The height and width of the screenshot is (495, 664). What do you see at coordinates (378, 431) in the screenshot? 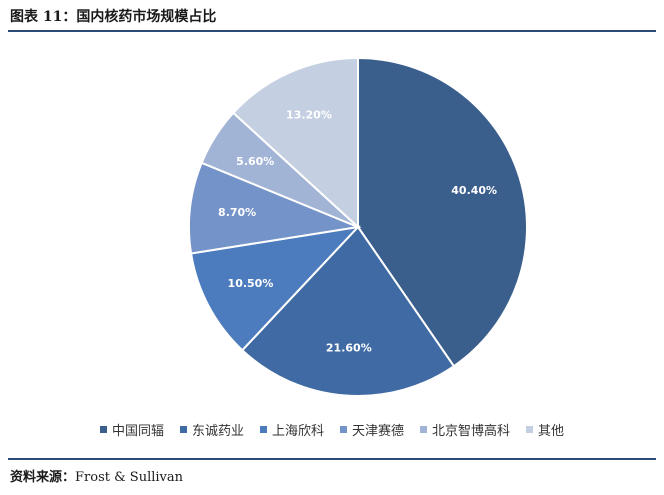
I see `legend-label: 天津赛德` at bounding box center [378, 431].